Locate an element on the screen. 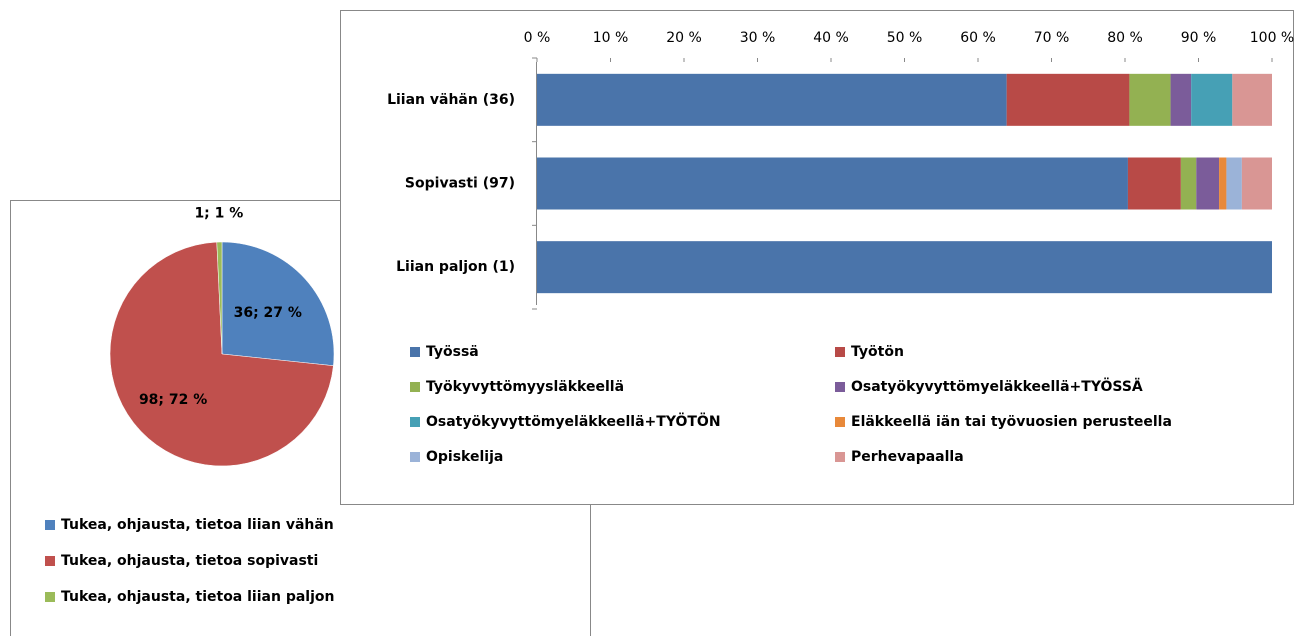 The height and width of the screenshot is (636, 1316). data-label: 98; 72 % is located at coordinates (173, 400).